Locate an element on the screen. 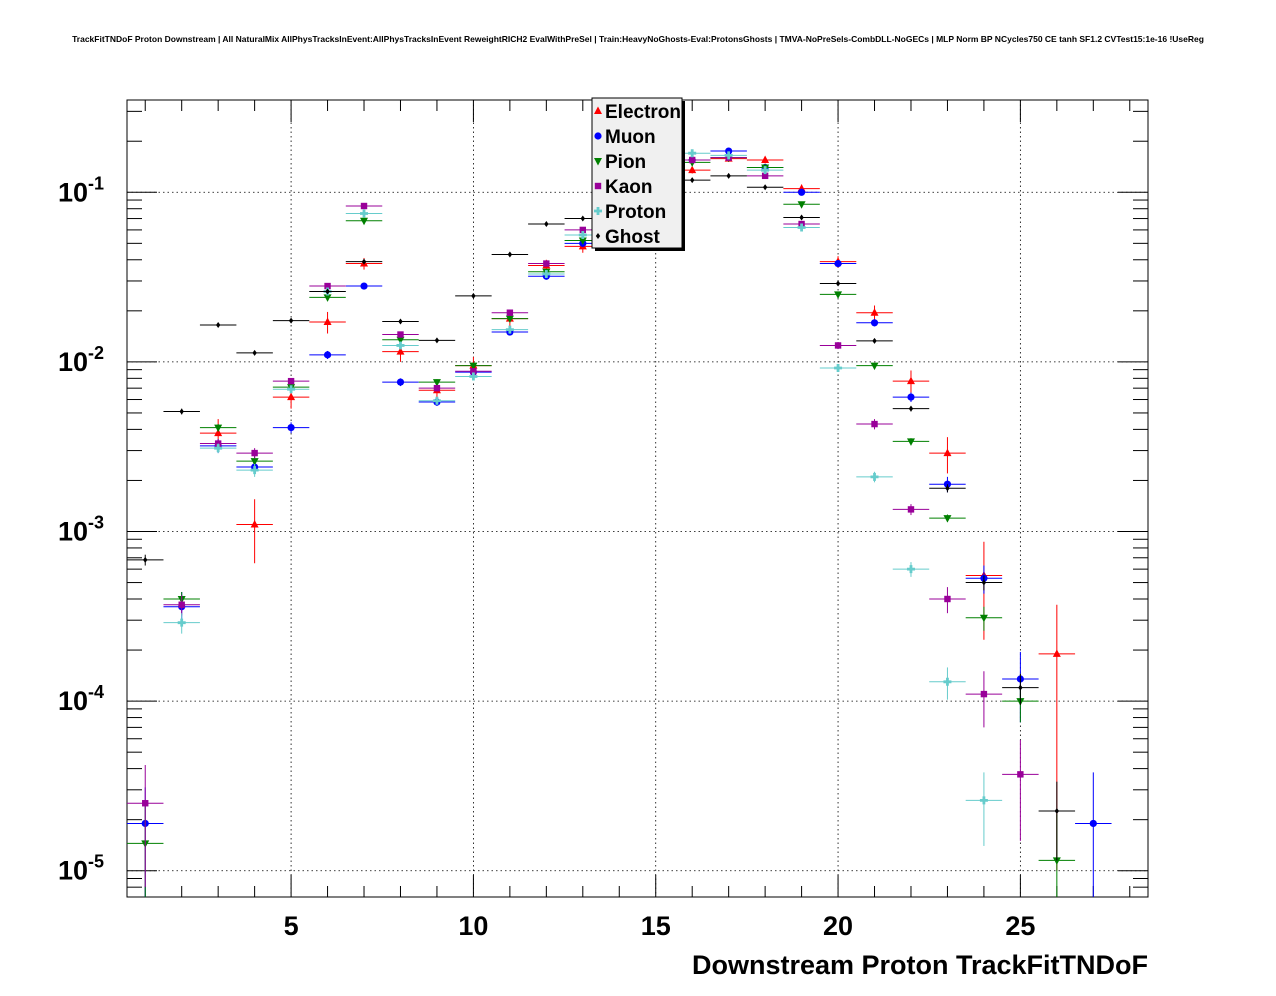 The height and width of the screenshot is (996, 1276). legend-item-proton: Proton is located at coordinates (630, 212).